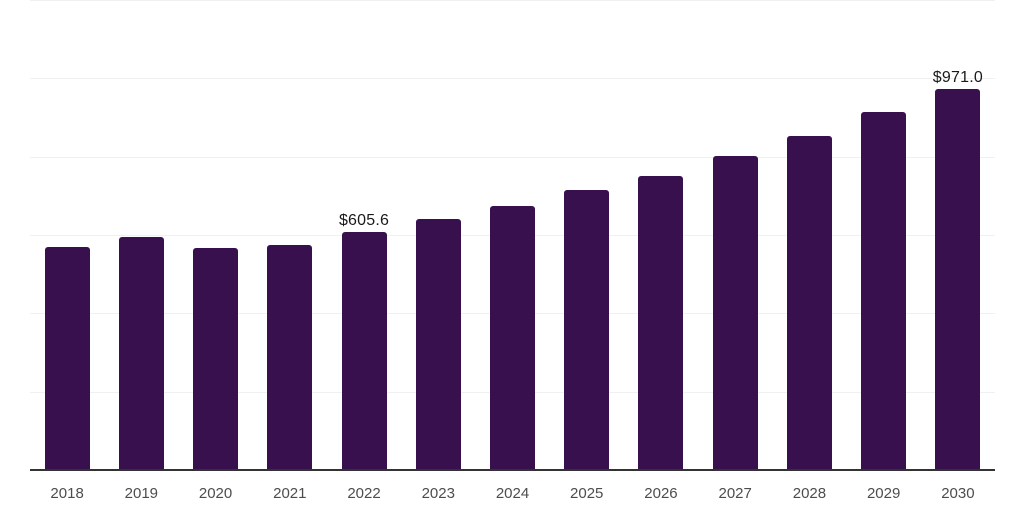  I want to click on bar-2025, so click(587, 329).